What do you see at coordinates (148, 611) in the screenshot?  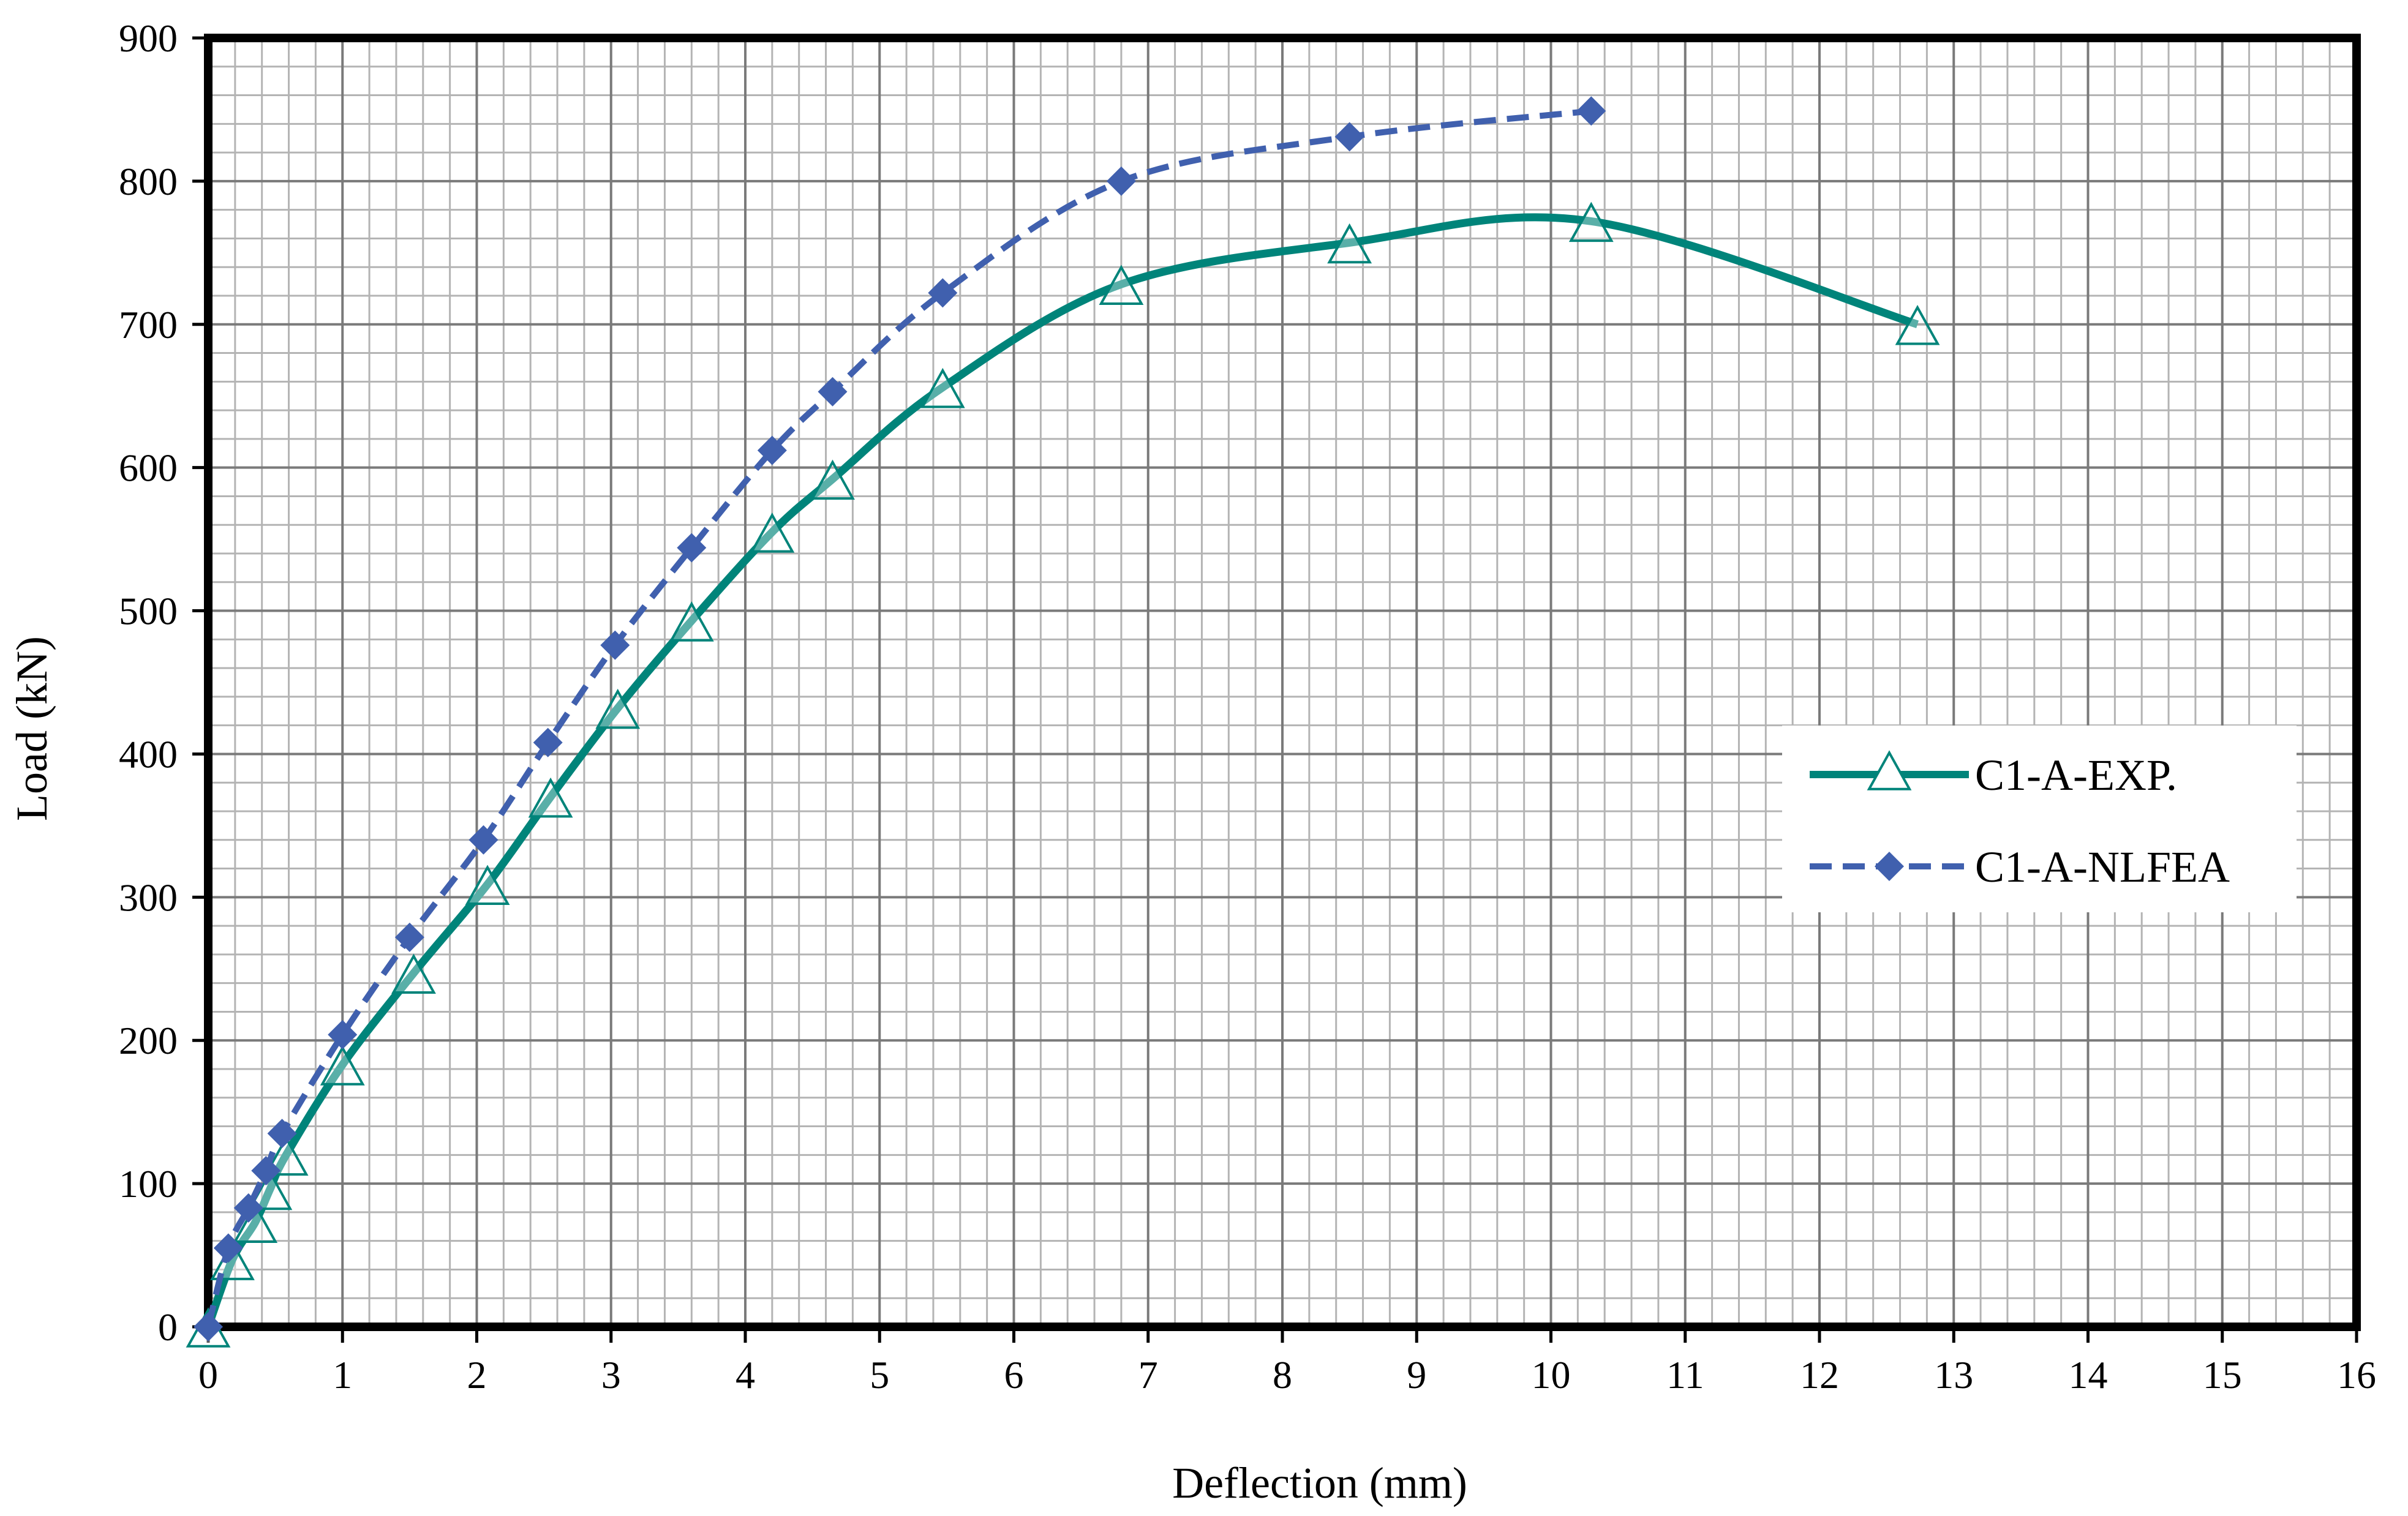 I see `y-tick-label: 500` at bounding box center [148, 611].